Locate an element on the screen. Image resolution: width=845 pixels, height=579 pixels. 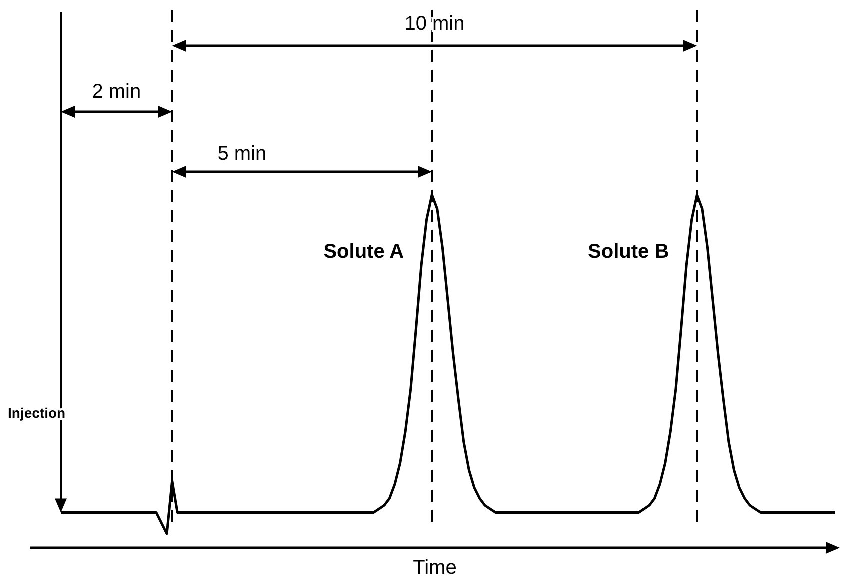
annotation: Solute A is located at coordinates (364, 252).